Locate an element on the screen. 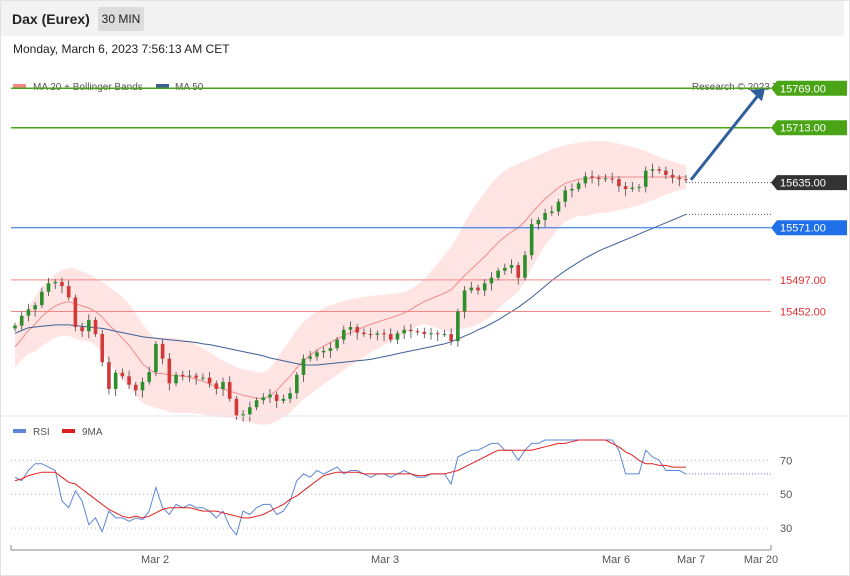 This screenshot has height=576, width=850. rsi-legend-label: RSI is located at coordinates (41, 432).